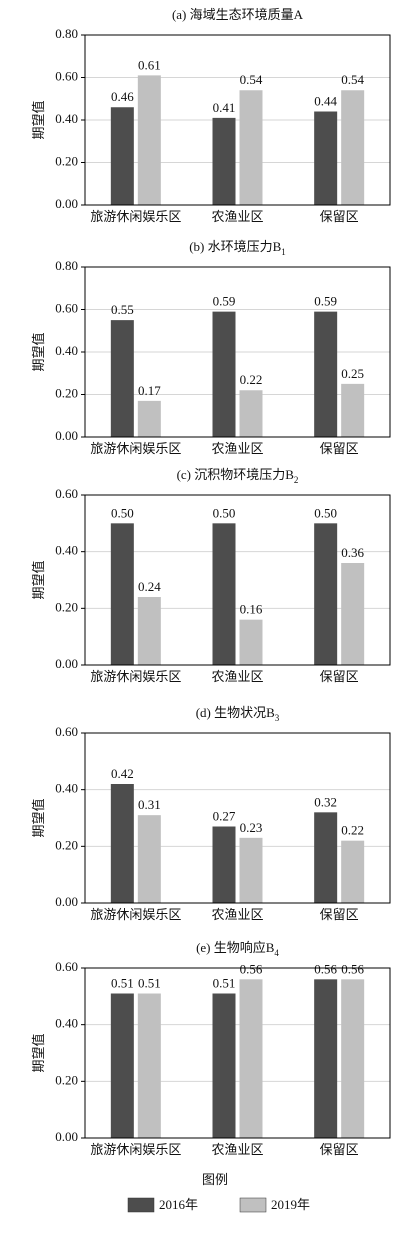 The height and width of the screenshot is (1235, 407). What do you see at coordinates (224, 815) in the screenshot?
I see `value-label: 0.27` at bounding box center [224, 815].